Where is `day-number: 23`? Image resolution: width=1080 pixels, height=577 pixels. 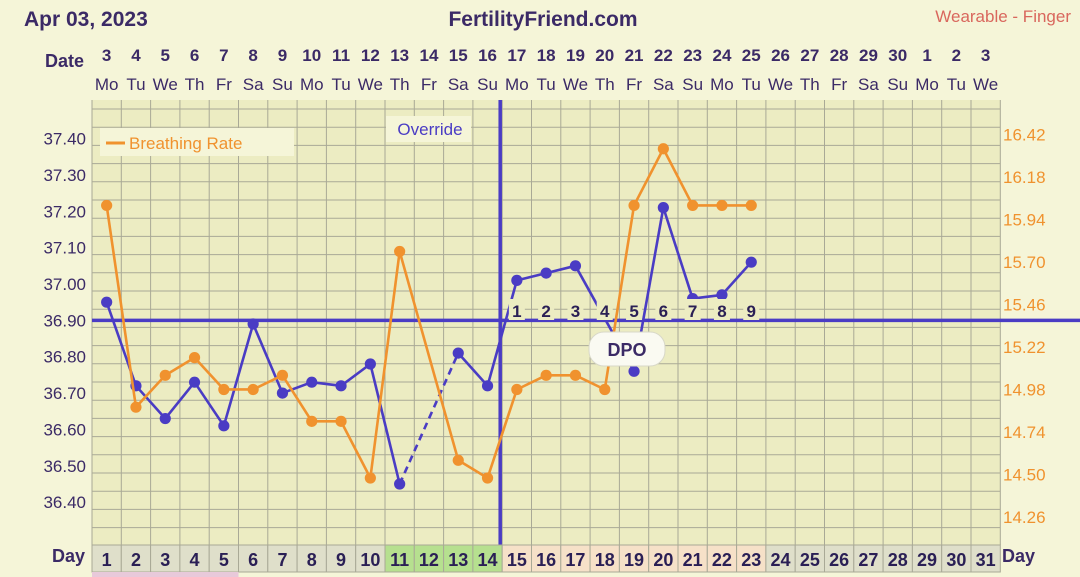 day-number: 23 is located at coordinates (751, 560).